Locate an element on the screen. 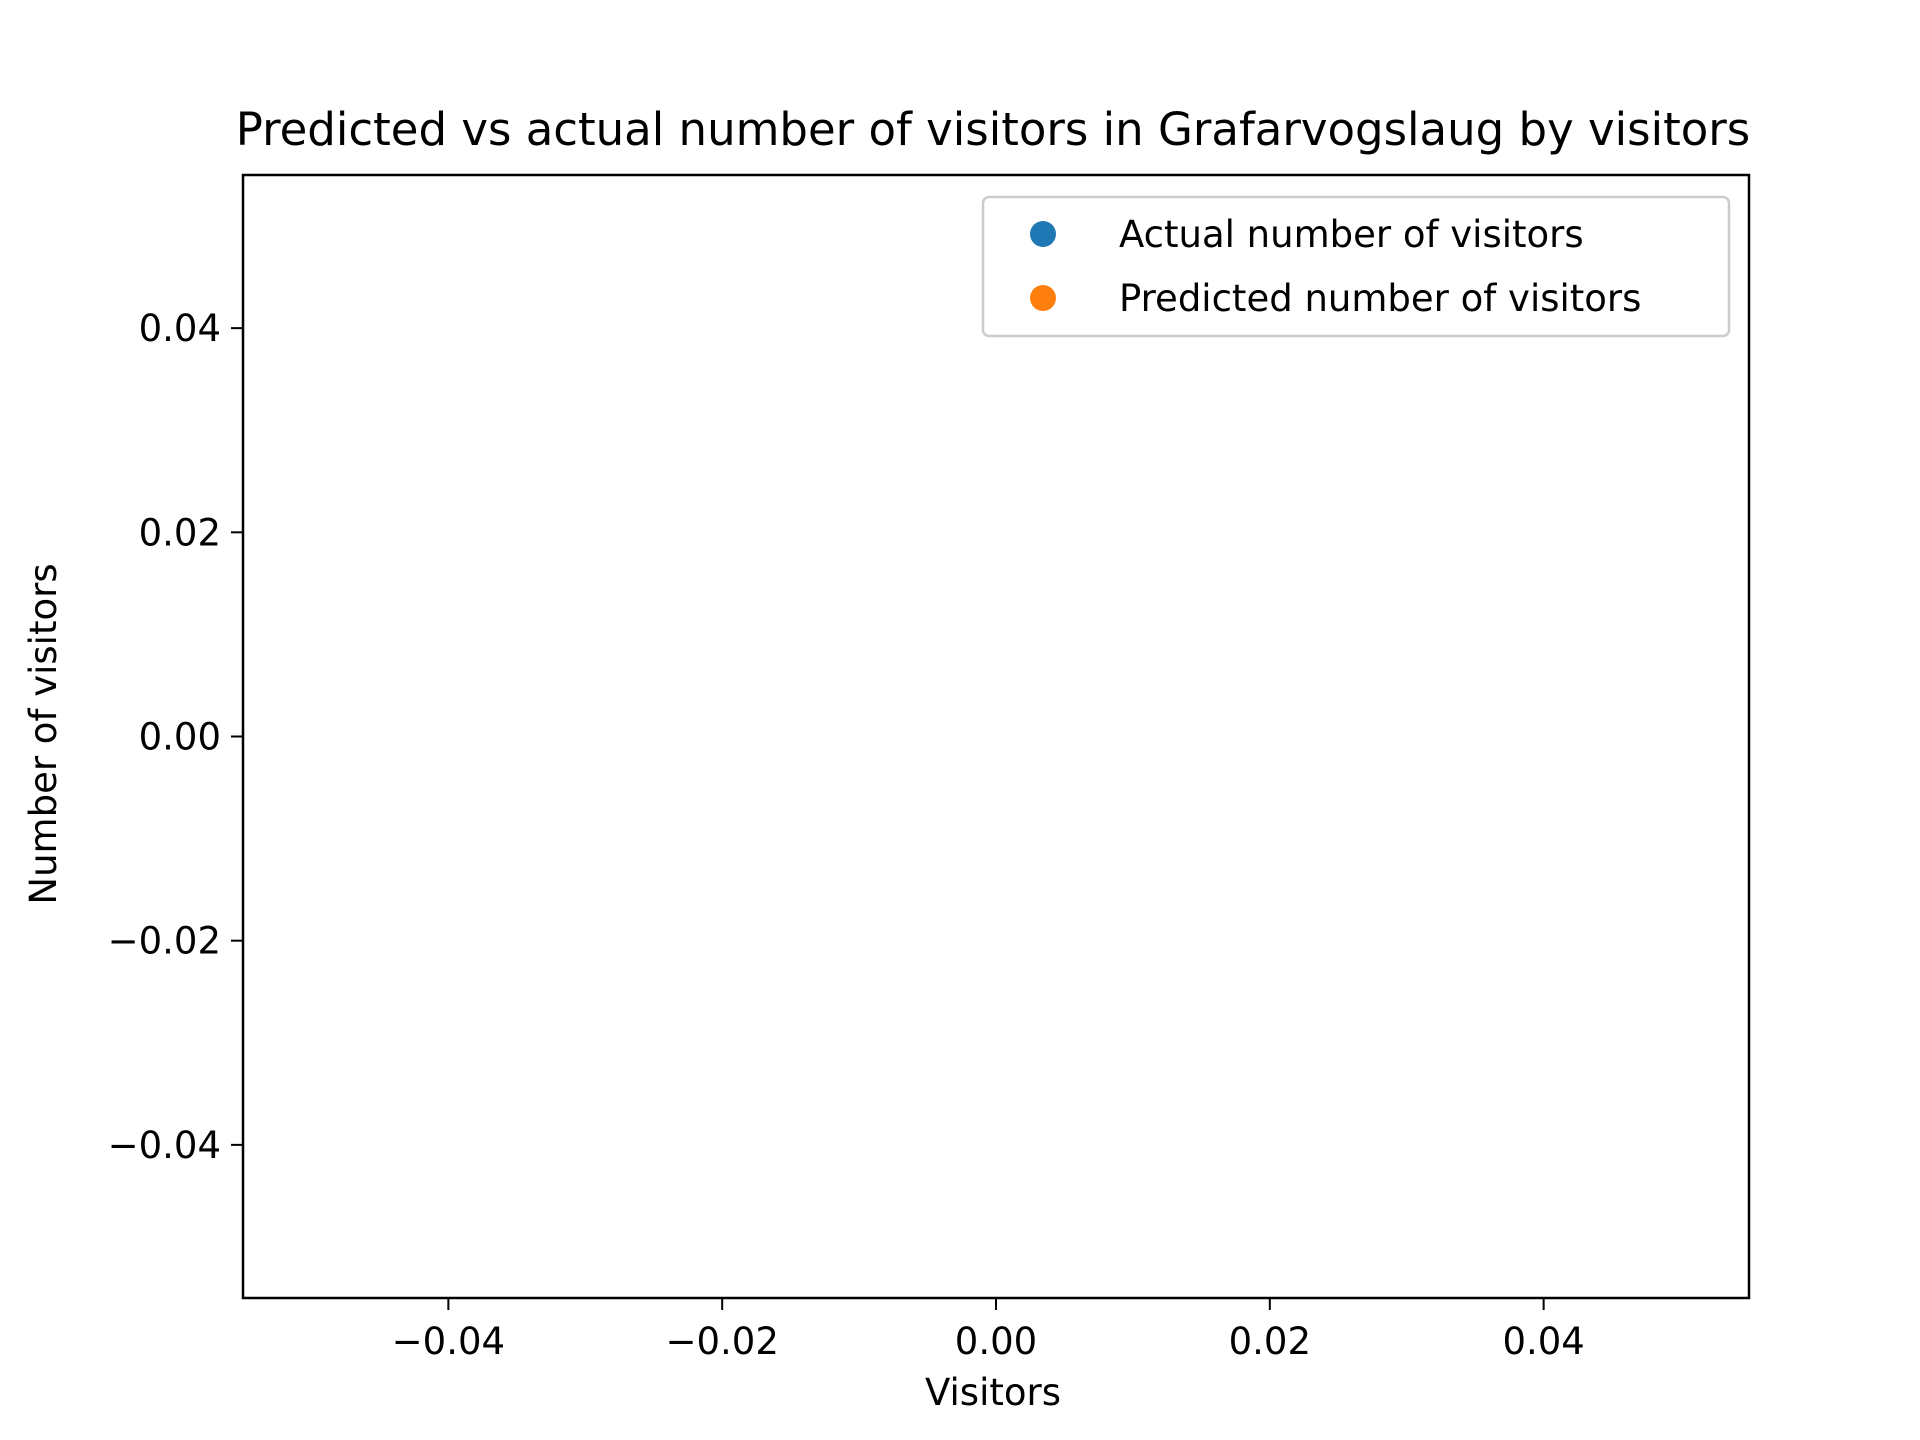 This screenshot has width=1920, height=1440. y-tick-label: 0.00 is located at coordinates (180, 737).